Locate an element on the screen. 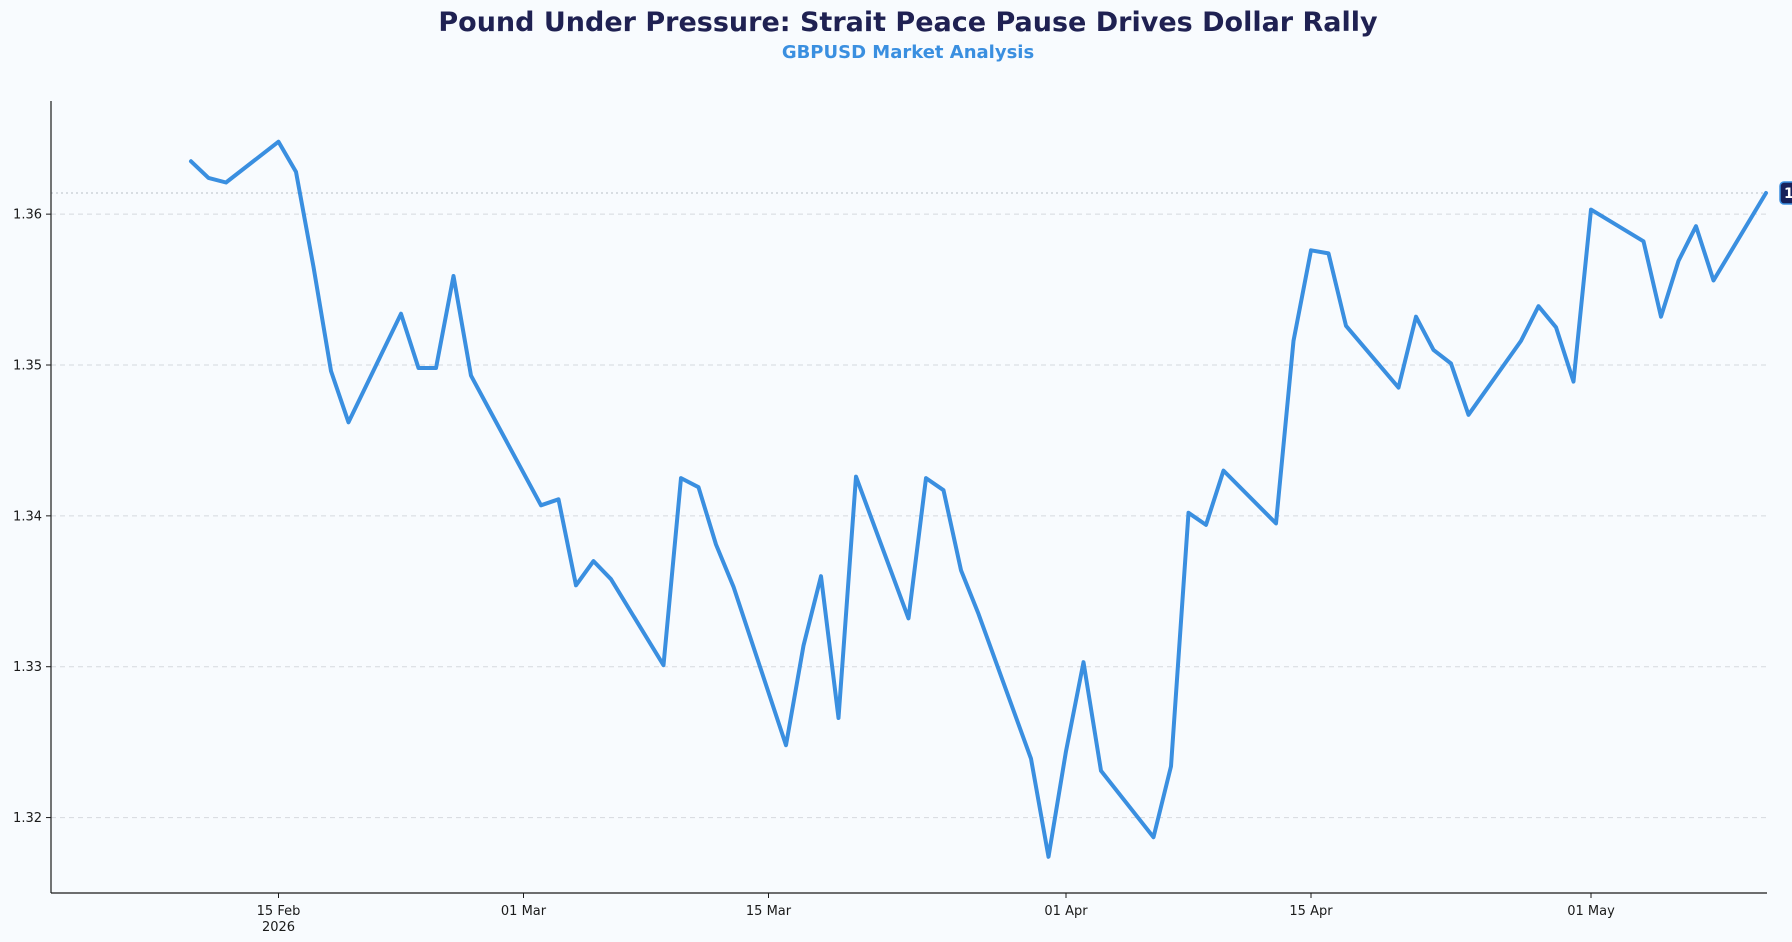  last-value-badge-box is located at coordinates (1785, 193).